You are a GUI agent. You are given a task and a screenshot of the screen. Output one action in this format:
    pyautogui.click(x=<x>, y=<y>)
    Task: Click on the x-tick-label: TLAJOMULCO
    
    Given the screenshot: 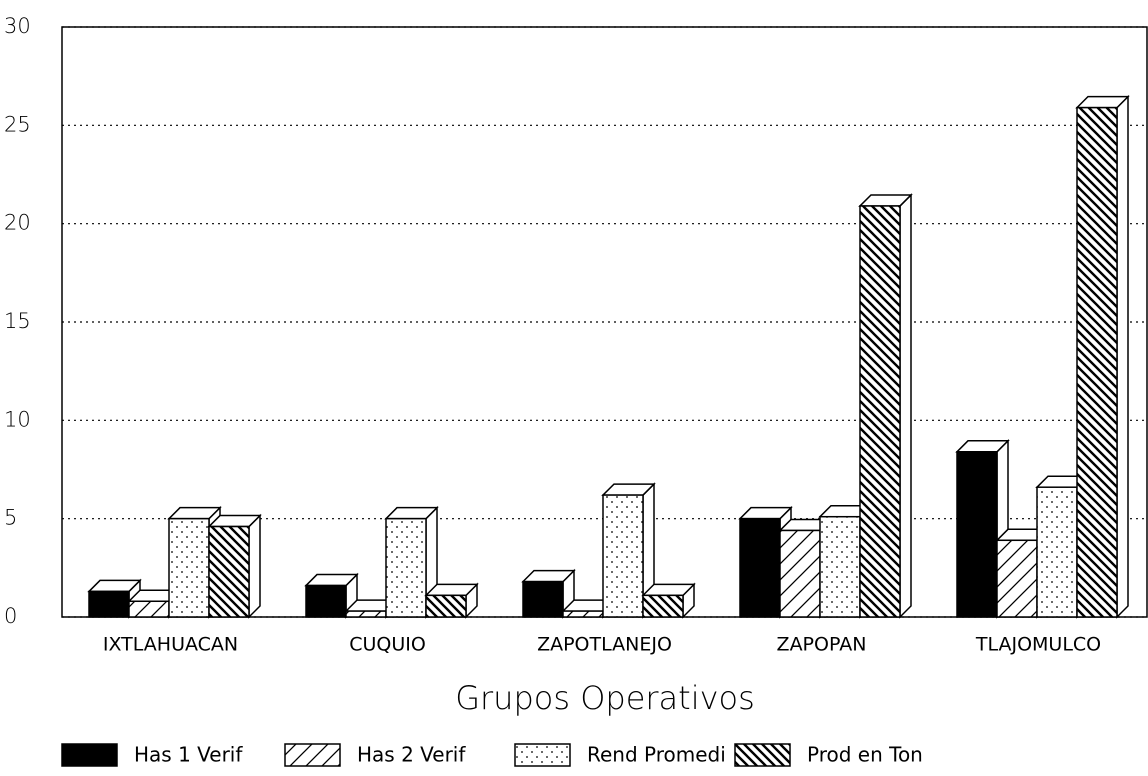 What is the action you would take?
    pyautogui.click(x=1038, y=645)
    